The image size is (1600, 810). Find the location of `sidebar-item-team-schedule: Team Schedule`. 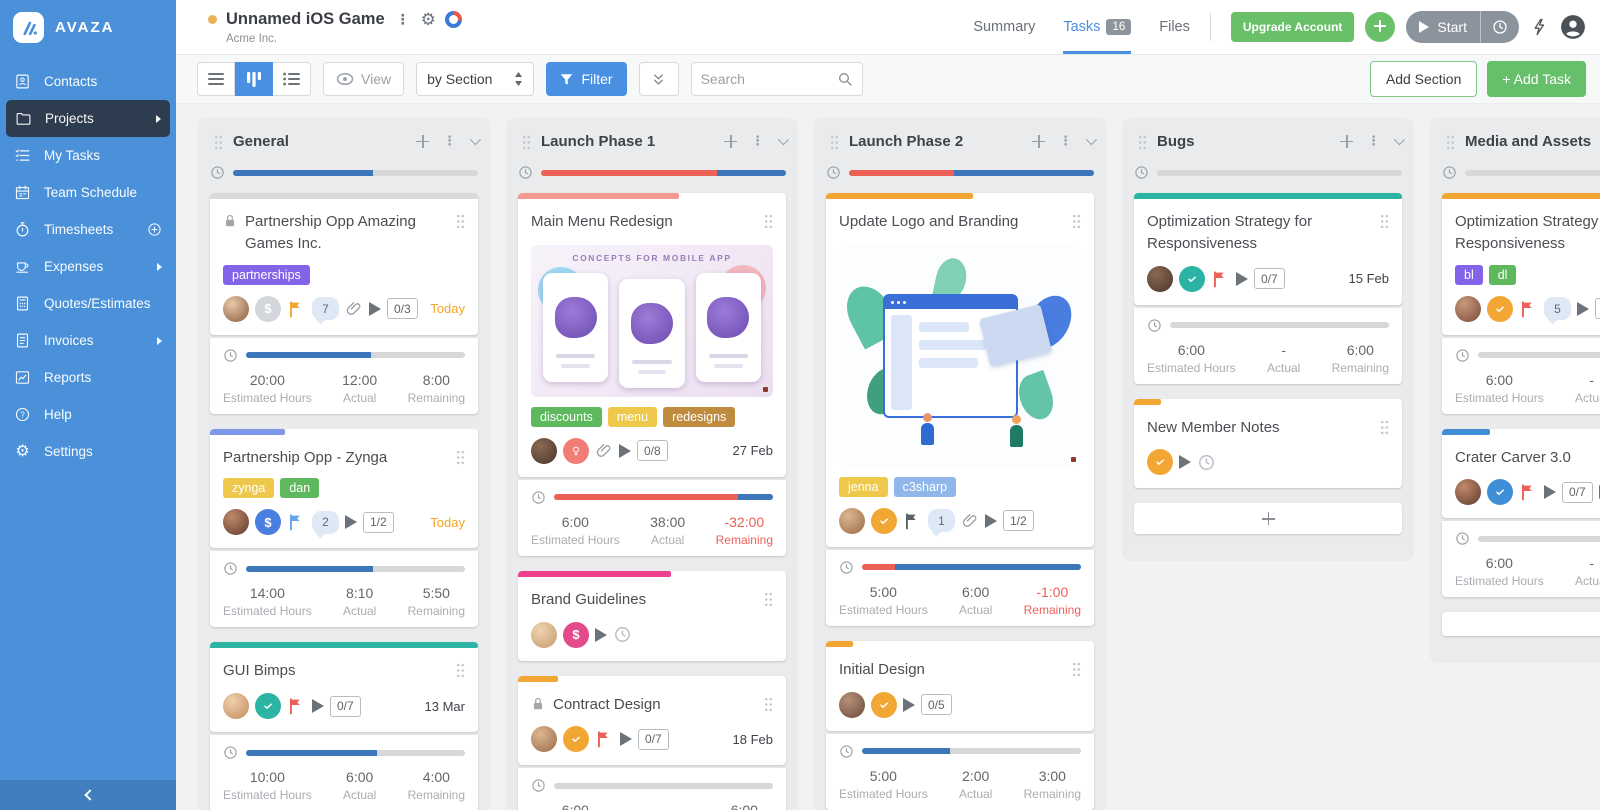

sidebar-item-team-schedule: Team Schedule is located at coordinates (88, 192).